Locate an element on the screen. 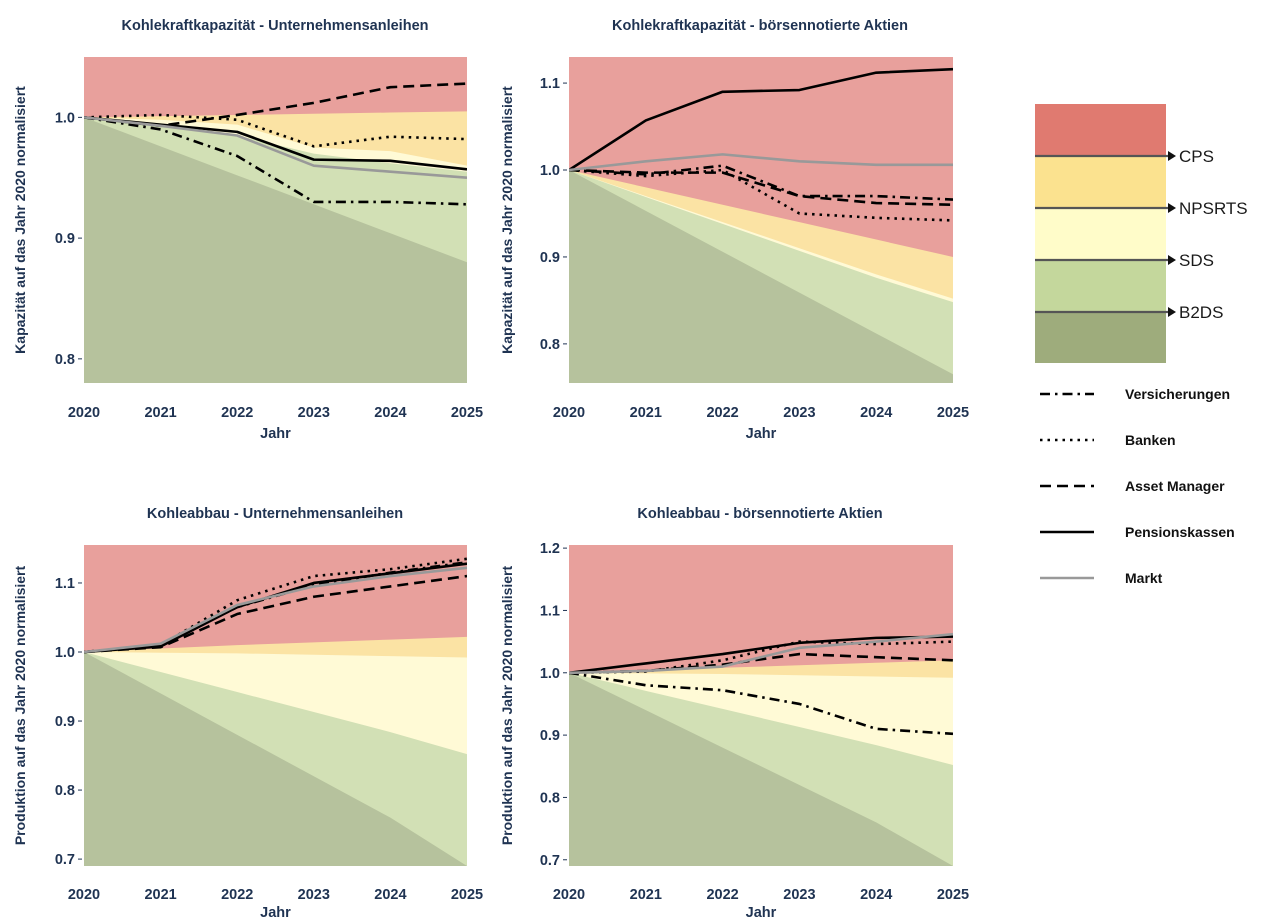 The image size is (1265, 920). legend-series-label: Versicherungen is located at coordinates (1177, 394).